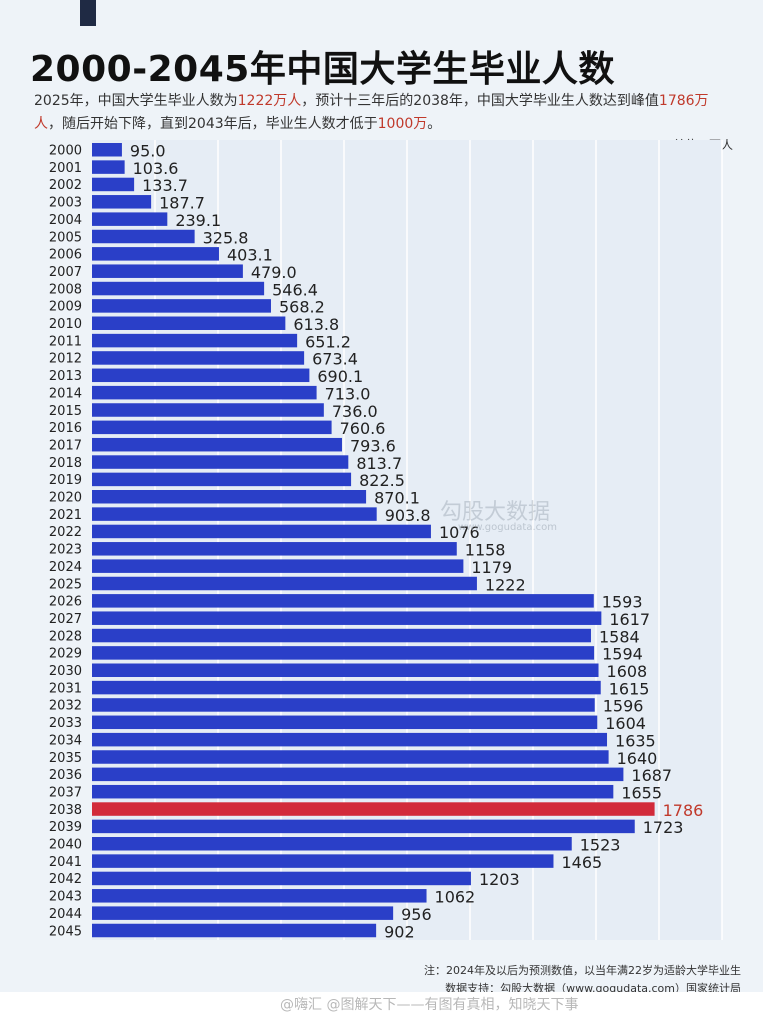 The image size is (763, 1018). What do you see at coordinates (65, 393) in the screenshot?
I see `year-label: 2014` at bounding box center [65, 393].